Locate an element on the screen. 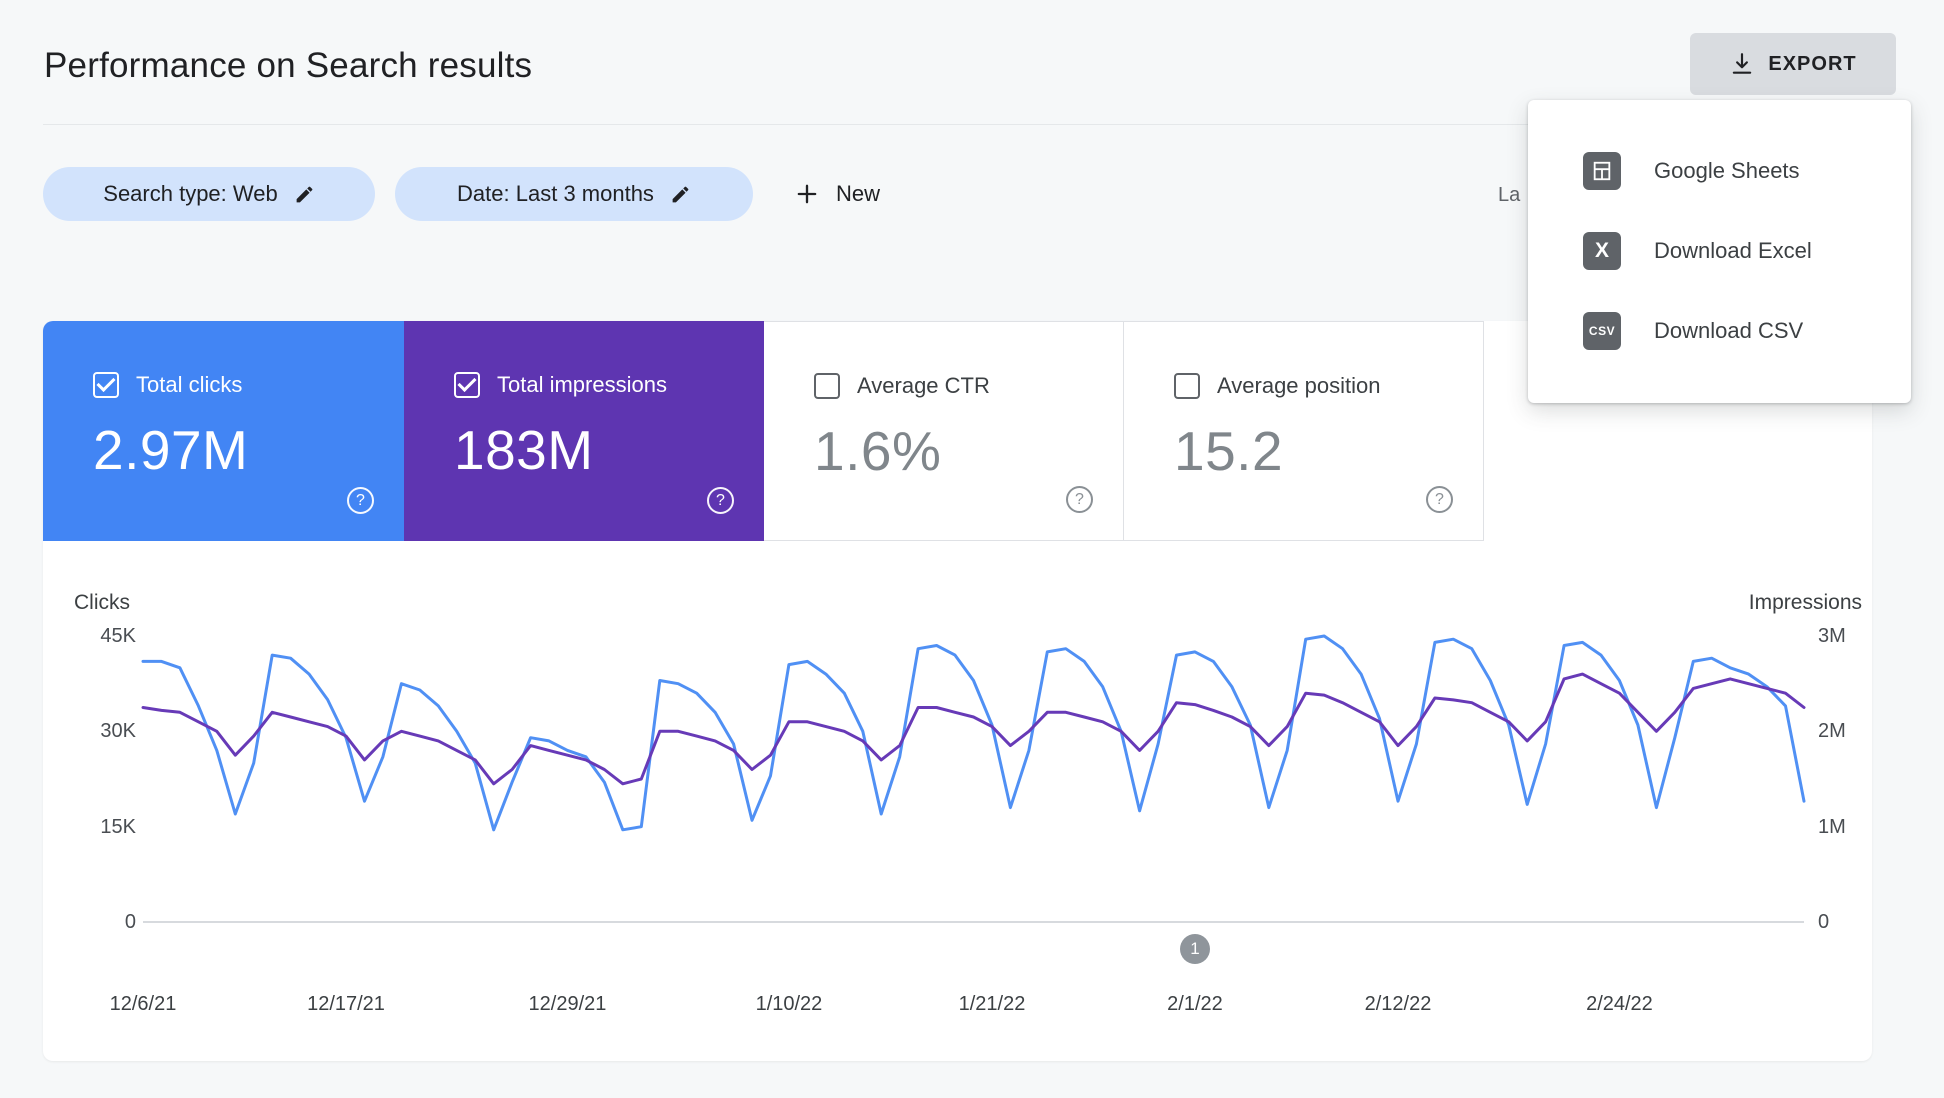 This screenshot has height=1098, width=1944. metric-card-average-position: Average position 15.2 is located at coordinates (1304, 431).